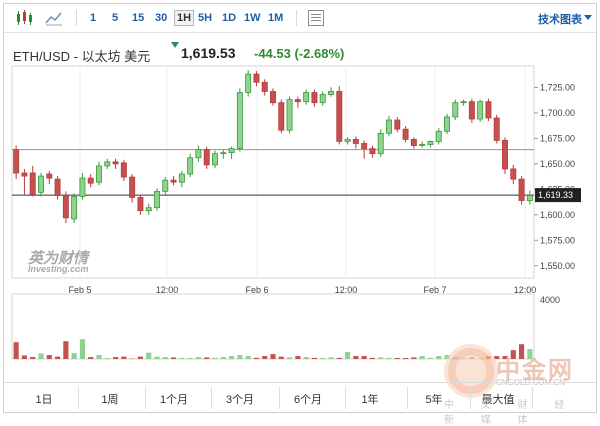  Describe the element at coordinates (434, 290) in the screenshot. I see `x-tick-label: Feb 7` at that location.